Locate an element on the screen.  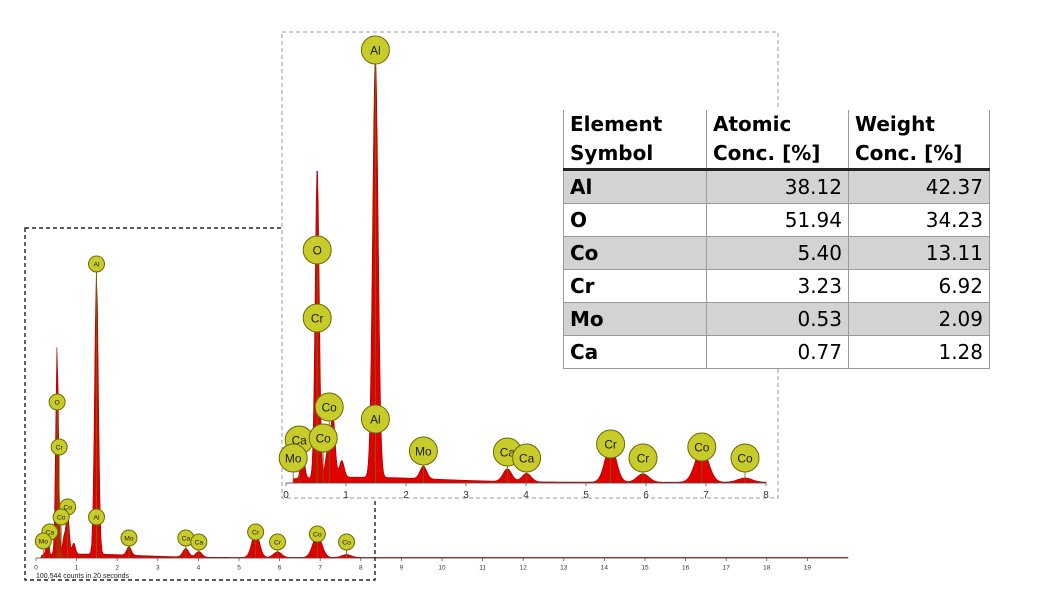
atomic-conc: 51.94 is located at coordinates (777, 220).